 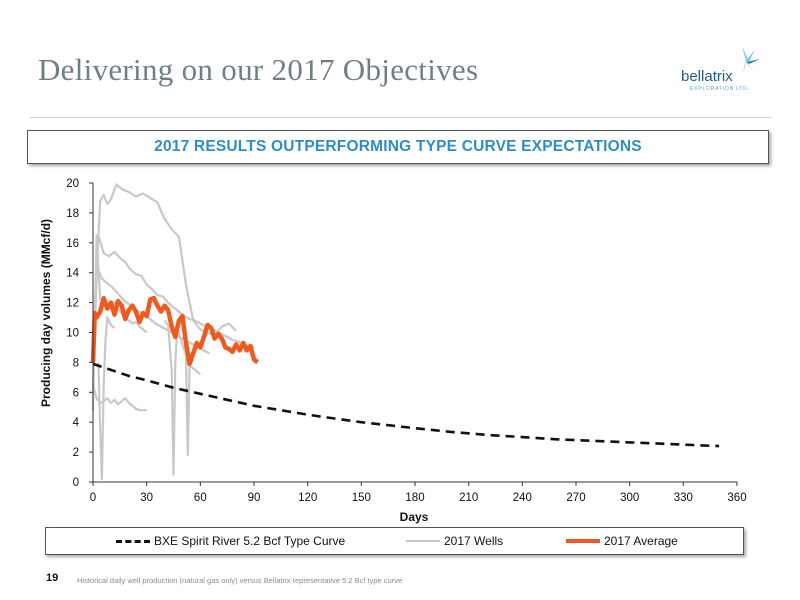 I want to click on y-tick-label: 4, so click(x=76, y=423).